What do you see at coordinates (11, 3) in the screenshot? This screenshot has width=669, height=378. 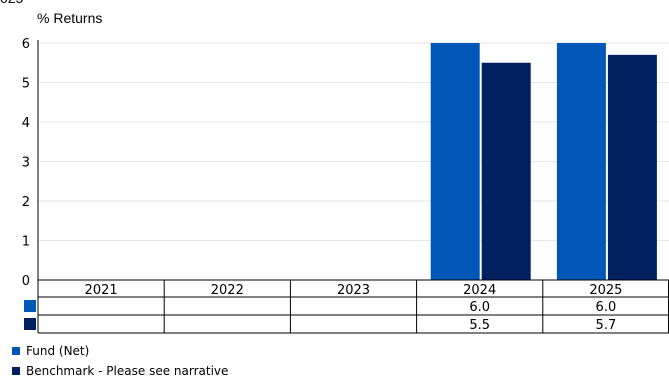 I see `page-title: 025` at bounding box center [11, 3].